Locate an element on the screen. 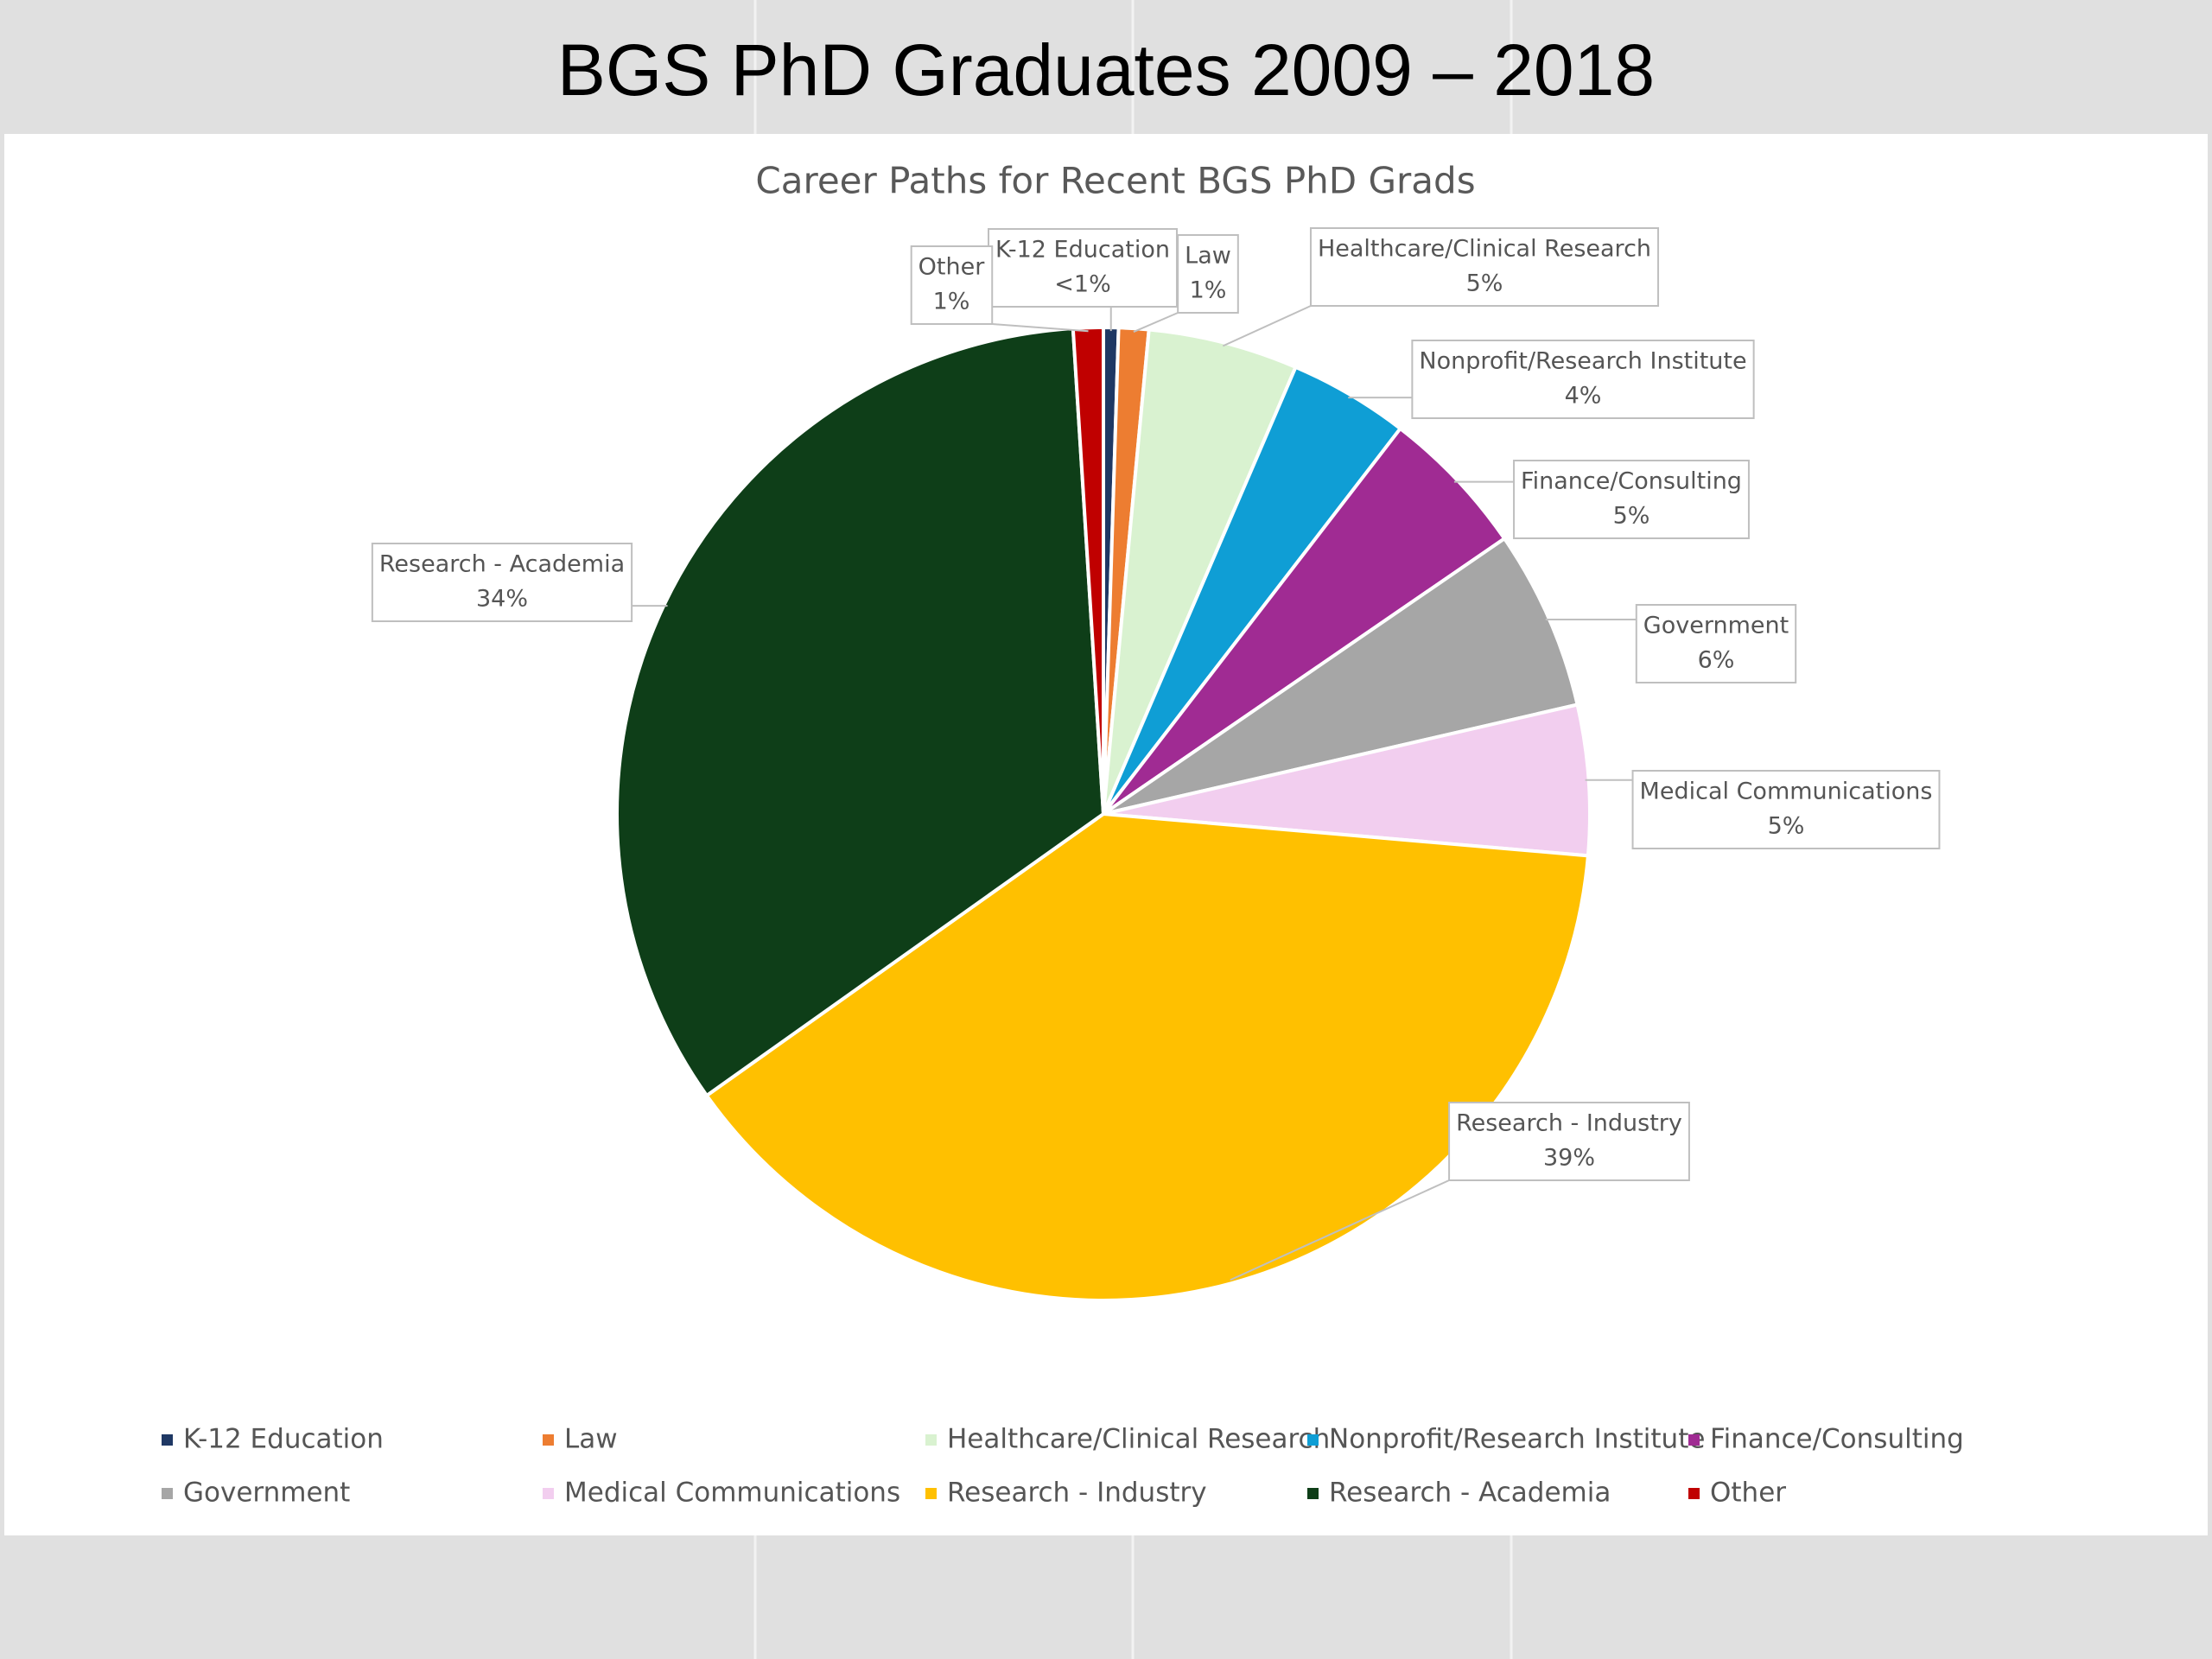 The height and width of the screenshot is (1659, 2212). data-label: Medical Communications 5% is located at coordinates (1763, 809).